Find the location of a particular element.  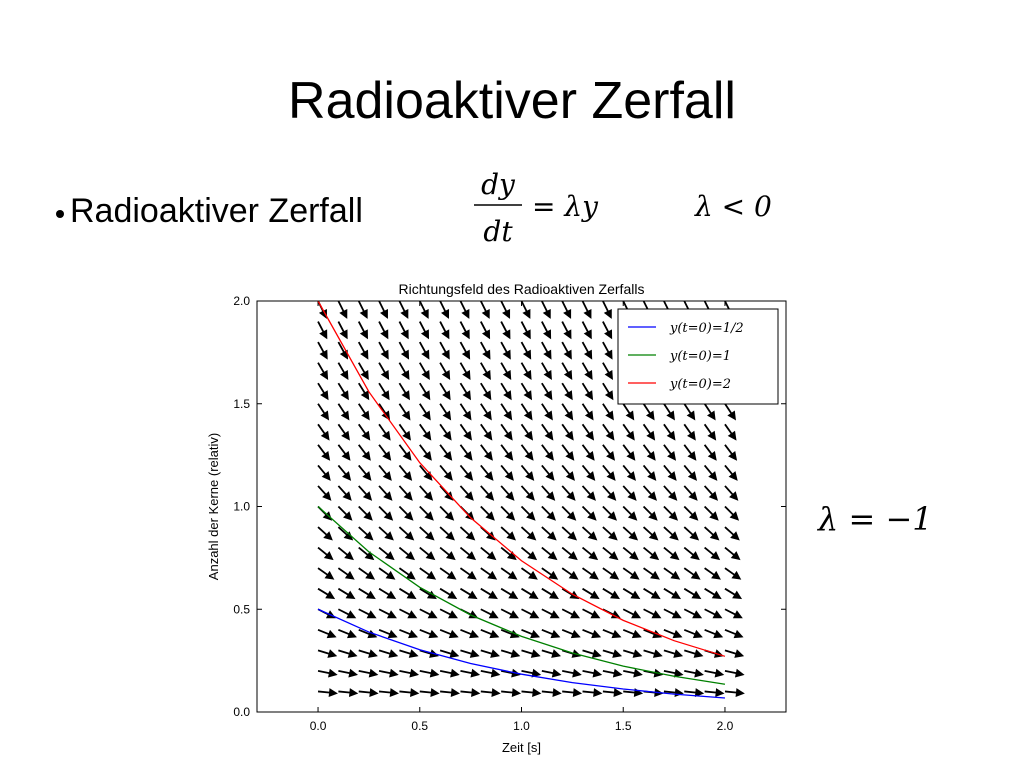

bullet-text: Radioaktiver Zerfall is located at coordinates (216, 211).